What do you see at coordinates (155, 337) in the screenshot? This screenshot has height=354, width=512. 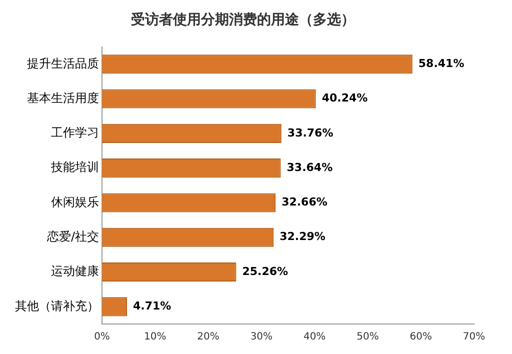 I see `x-tick-label: 10%` at bounding box center [155, 337].